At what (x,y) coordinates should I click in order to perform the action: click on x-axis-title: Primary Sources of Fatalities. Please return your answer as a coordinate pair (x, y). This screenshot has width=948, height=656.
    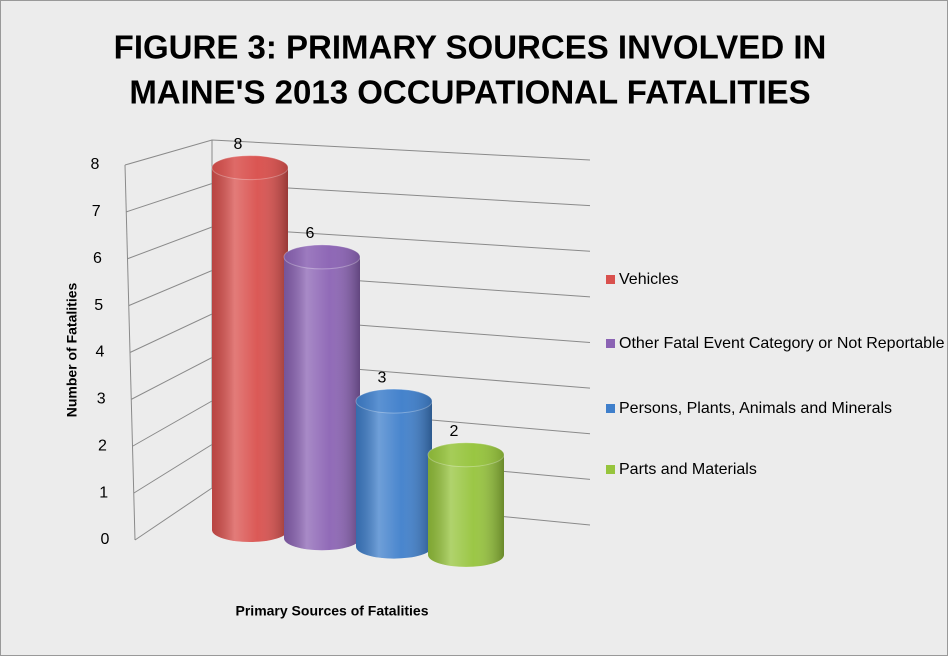
    Looking at the image, I should click on (332, 611).